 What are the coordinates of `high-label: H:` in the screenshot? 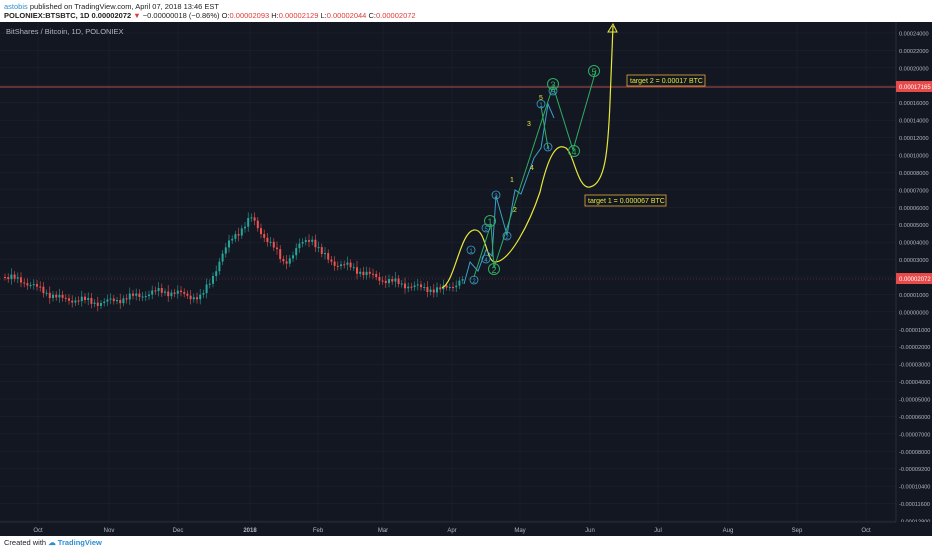 It's located at (275, 15).